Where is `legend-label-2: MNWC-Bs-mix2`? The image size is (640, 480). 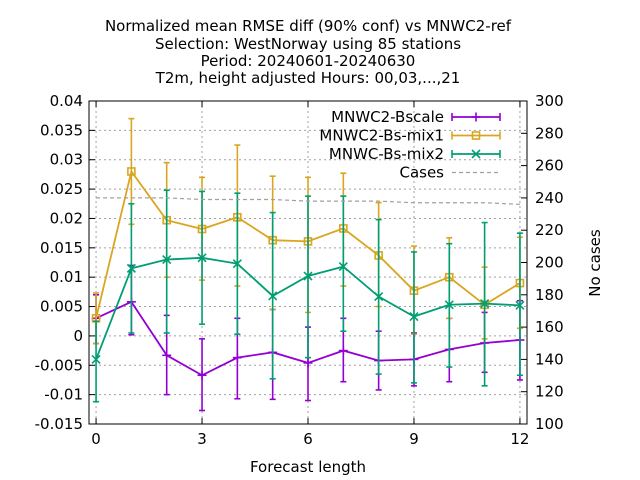
legend-label-2: MNWC-Bs-mix2 is located at coordinates (386, 154).